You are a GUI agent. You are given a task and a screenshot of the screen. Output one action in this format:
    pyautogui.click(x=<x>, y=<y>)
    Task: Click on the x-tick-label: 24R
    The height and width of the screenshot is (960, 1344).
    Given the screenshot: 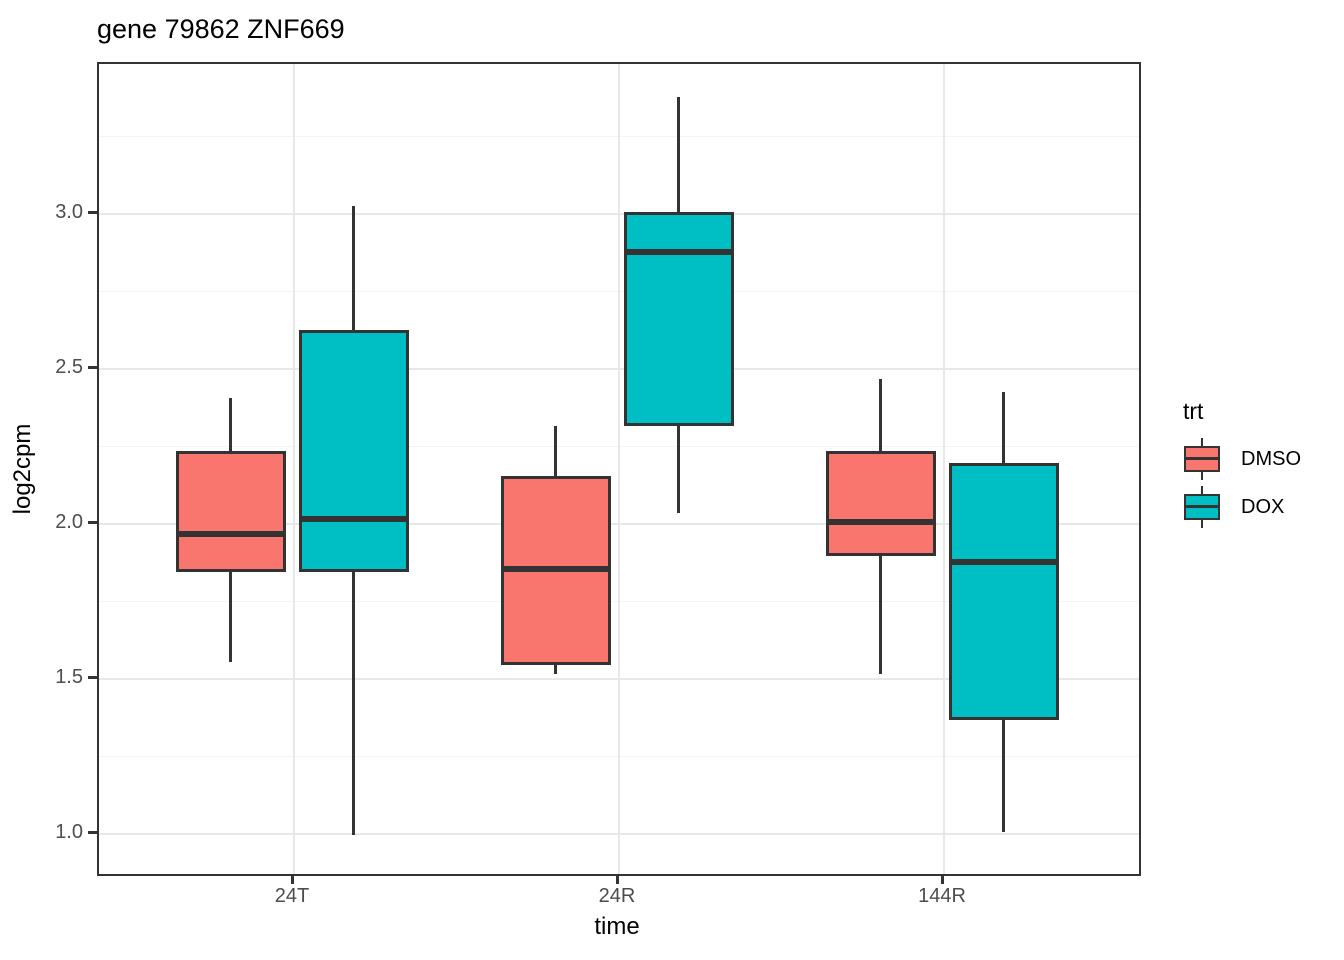 What is the action you would take?
    pyautogui.click(x=617, y=896)
    